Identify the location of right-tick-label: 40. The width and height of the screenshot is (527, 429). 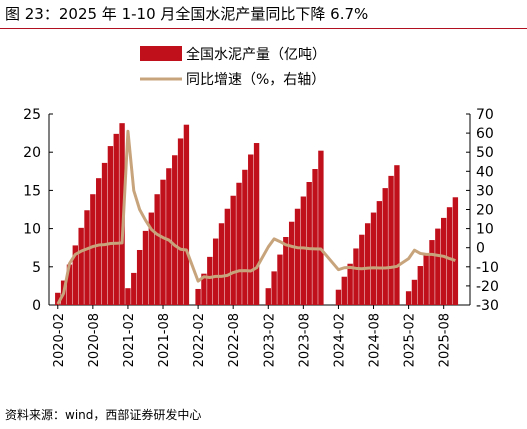
(485, 172).